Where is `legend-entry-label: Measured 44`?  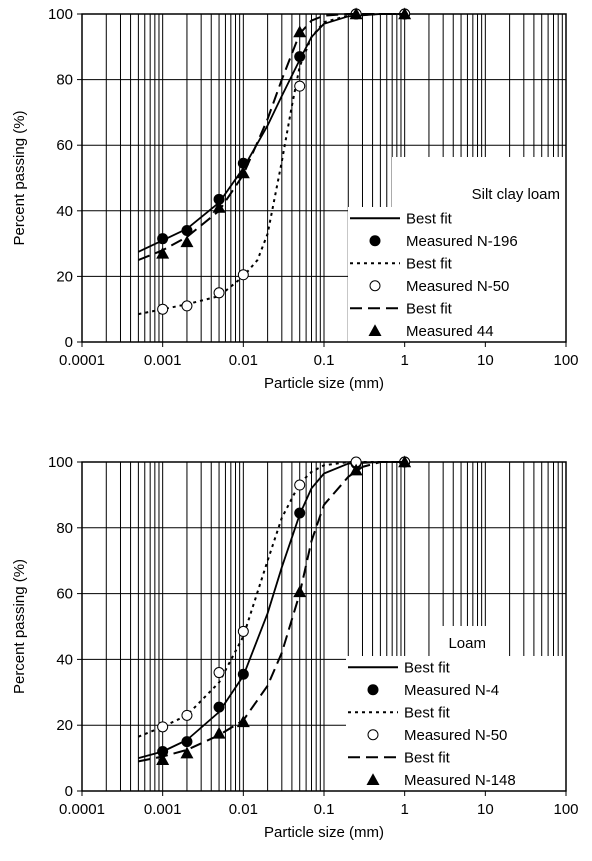 legend-entry-label: Measured 44 is located at coordinates (450, 331).